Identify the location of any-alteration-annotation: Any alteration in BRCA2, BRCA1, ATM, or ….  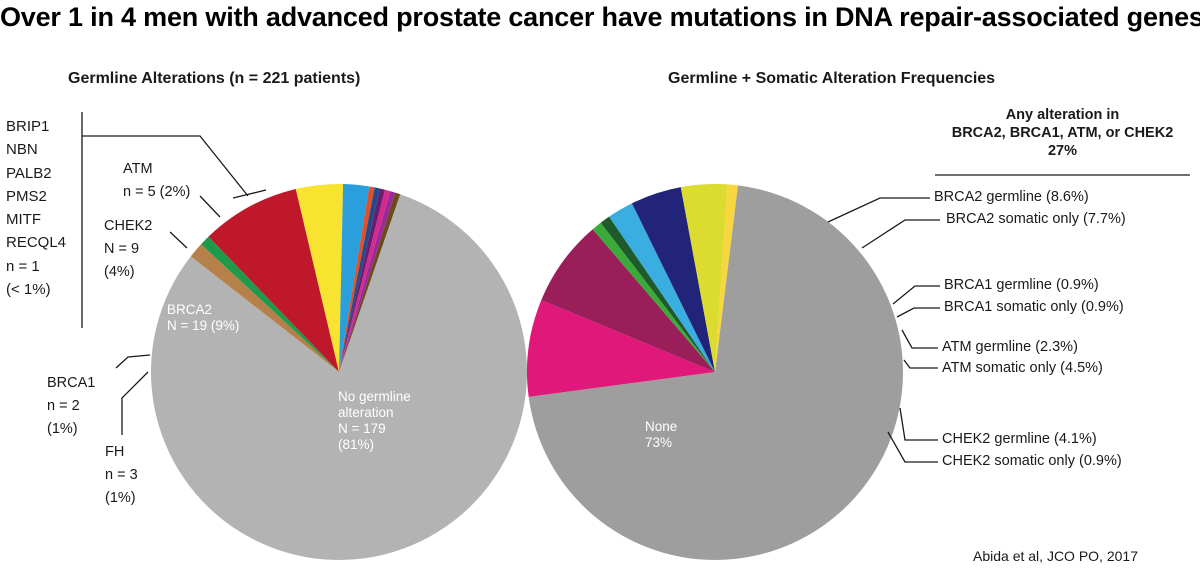
(1062, 133).